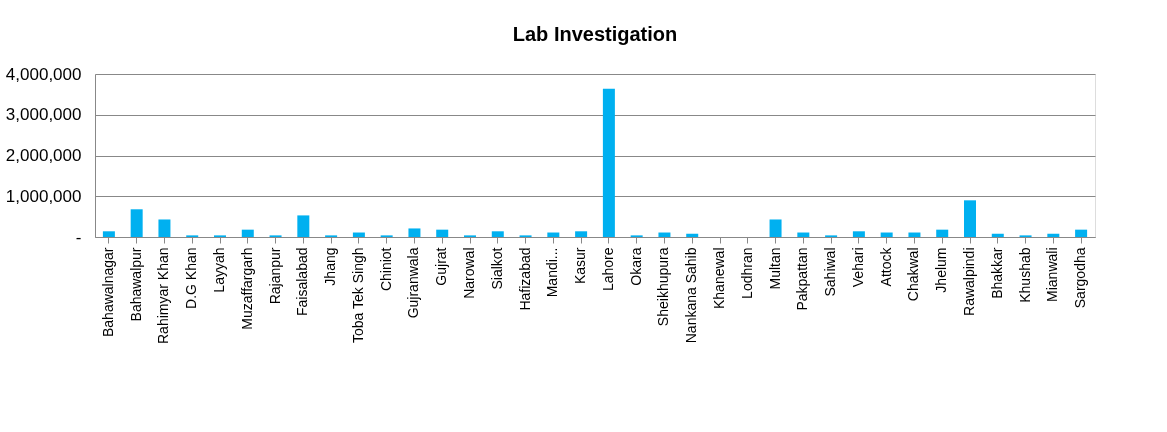 Image resolution: width=1167 pixels, height=432 pixels. What do you see at coordinates (595, 34) in the screenshot?
I see `chart-title: Lab Investigation` at bounding box center [595, 34].